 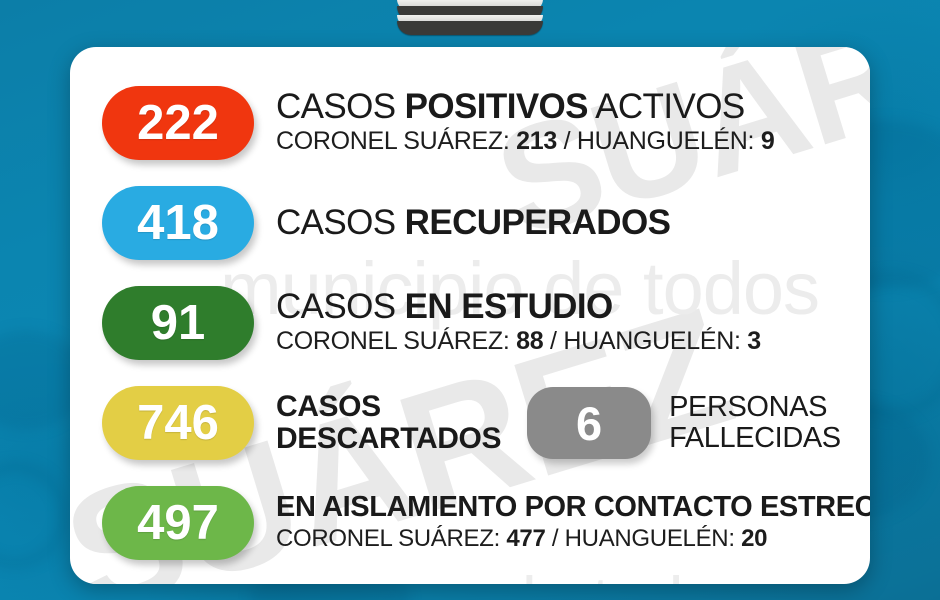 I want to click on count-pill-positivos: 222, so click(x=178, y=123).